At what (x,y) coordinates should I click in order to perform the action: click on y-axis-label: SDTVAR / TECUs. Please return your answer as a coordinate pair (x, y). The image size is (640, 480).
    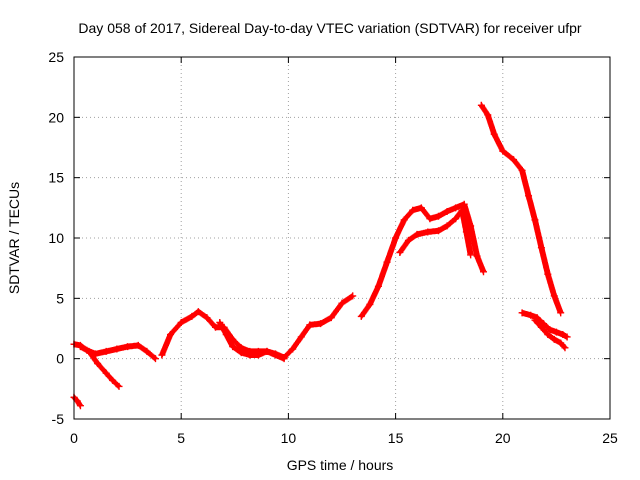
    Looking at the image, I should click on (14, 238).